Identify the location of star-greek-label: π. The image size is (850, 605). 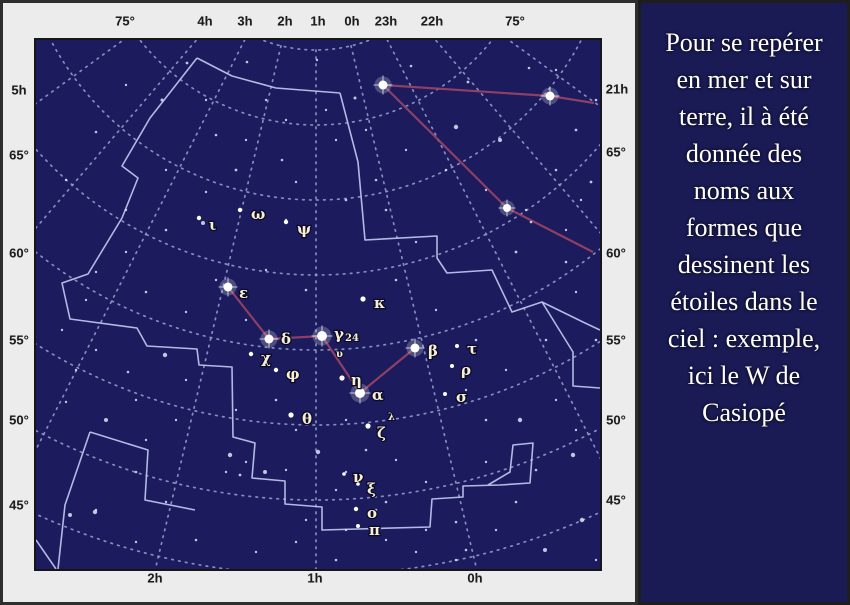
(374, 530).